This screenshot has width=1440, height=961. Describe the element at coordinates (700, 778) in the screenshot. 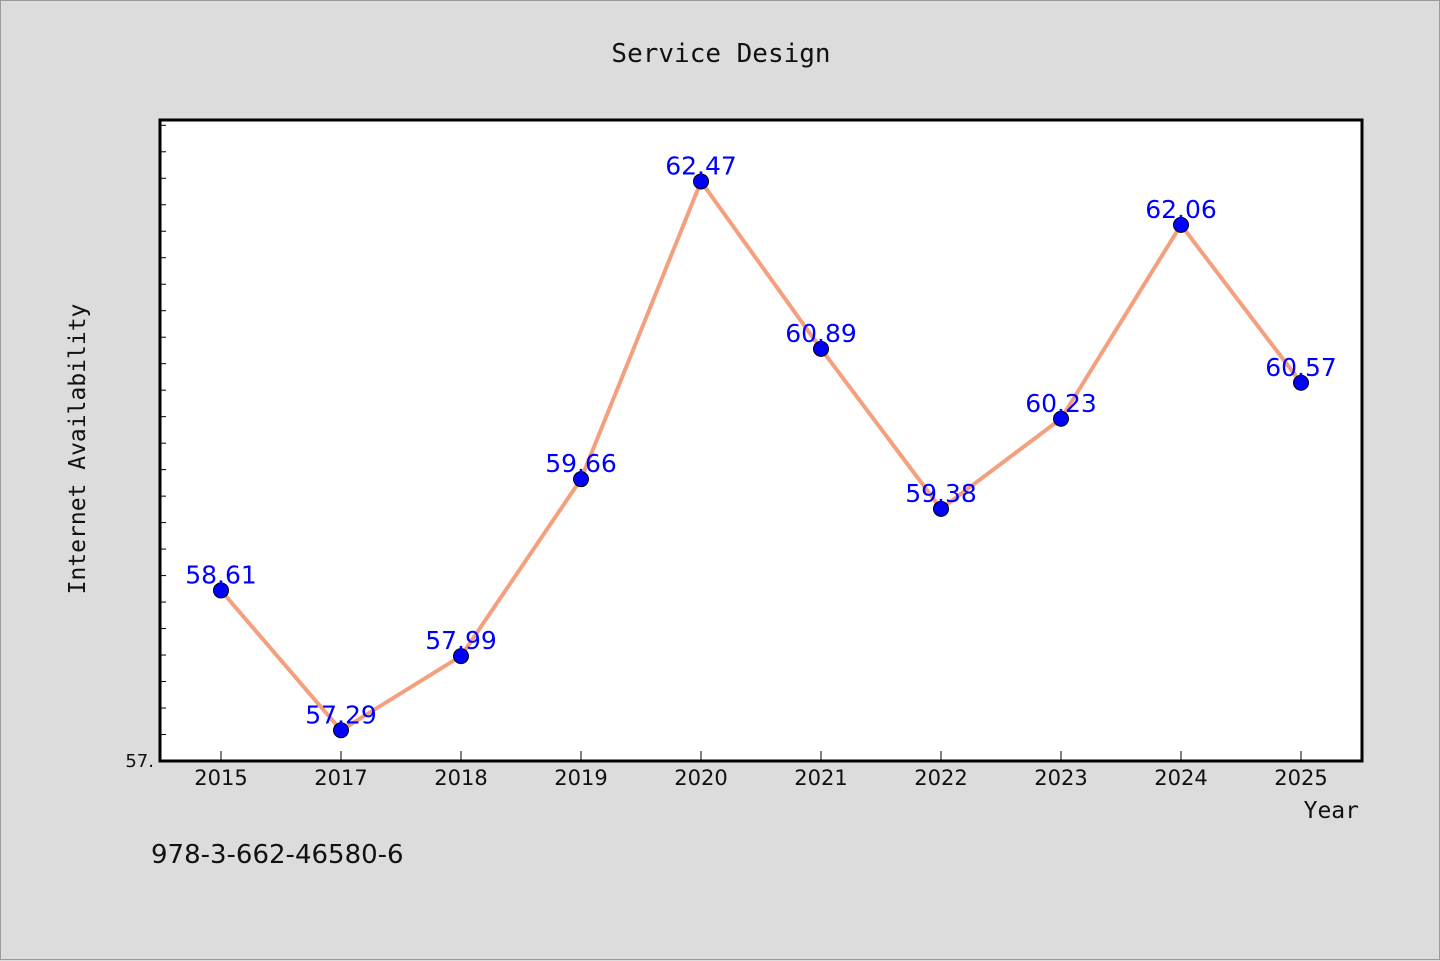

I see `x-tick-label: 2020` at that location.